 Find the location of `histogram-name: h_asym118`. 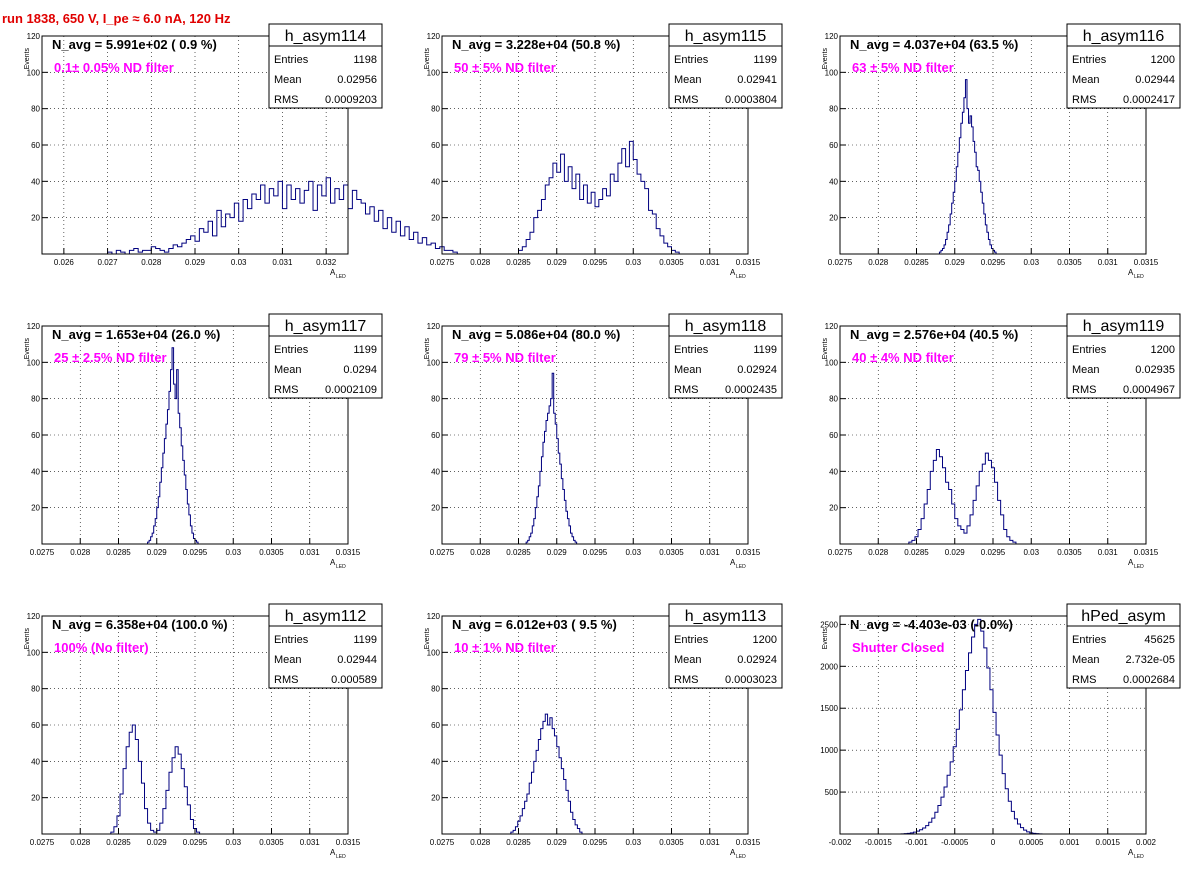

histogram-name: h_asym118 is located at coordinates (726, 326).